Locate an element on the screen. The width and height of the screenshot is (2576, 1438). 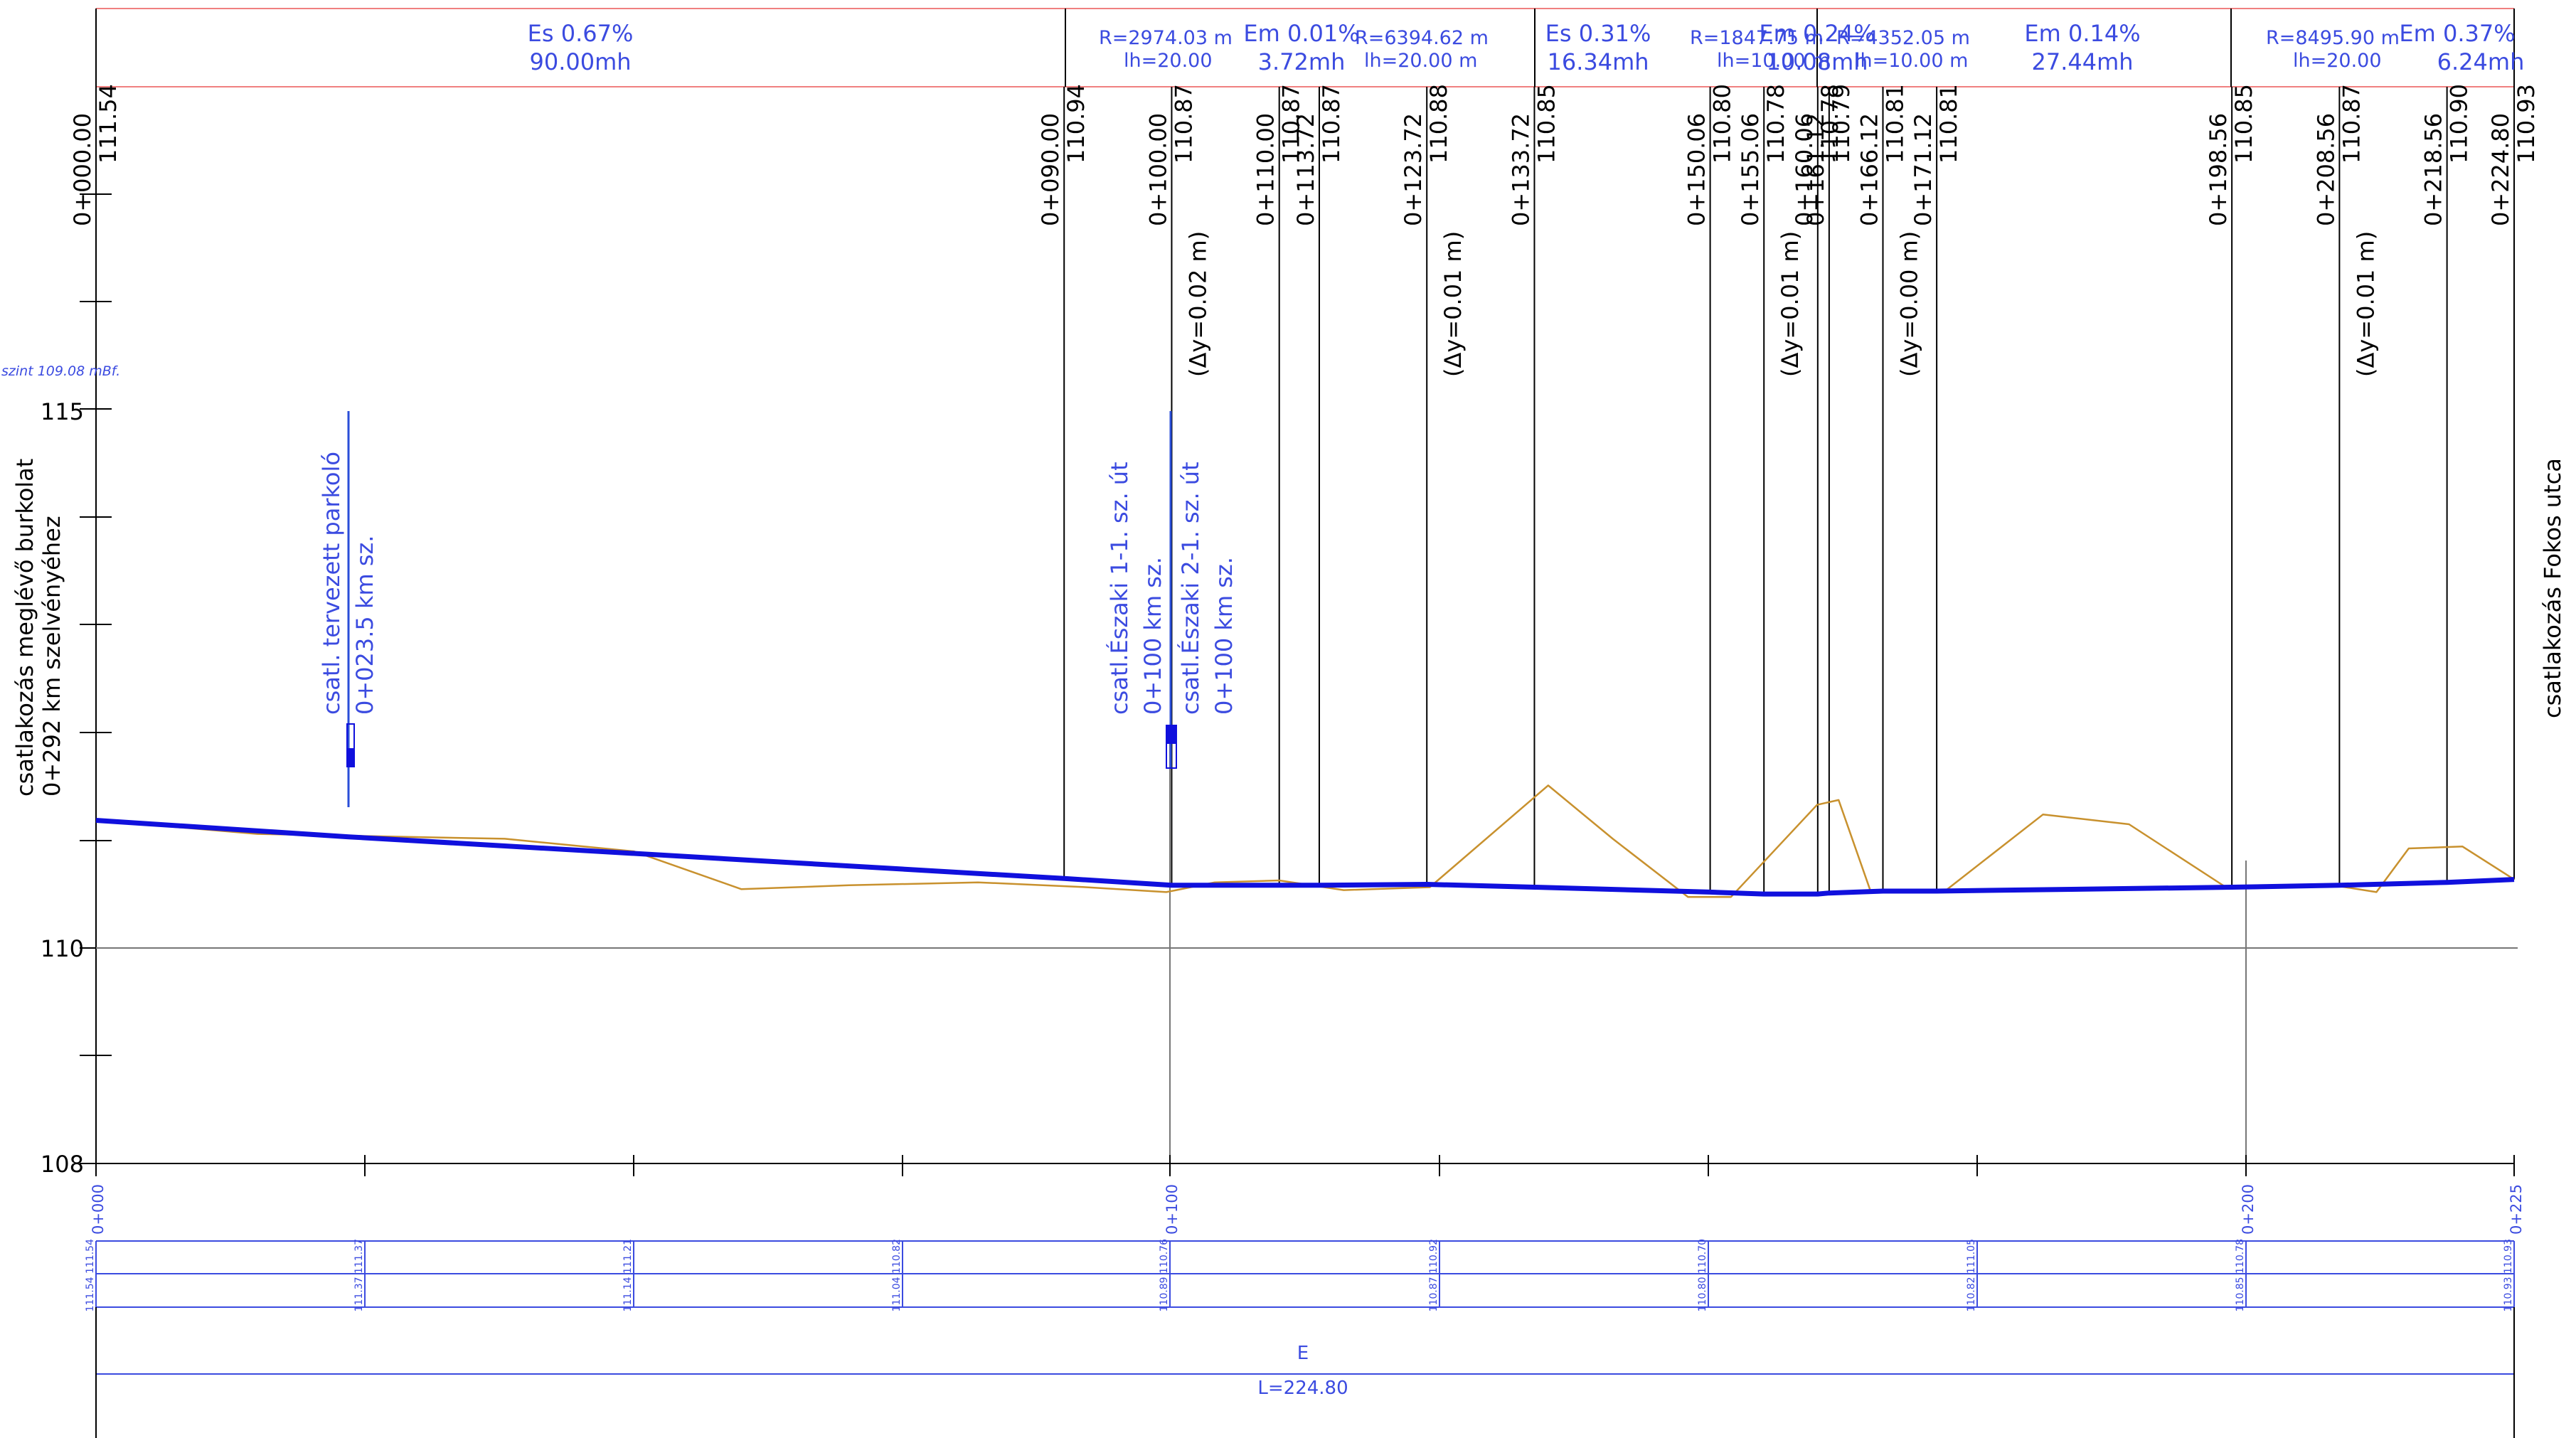
station-label: 0+198.56 is located at coordinates (2218, 169).